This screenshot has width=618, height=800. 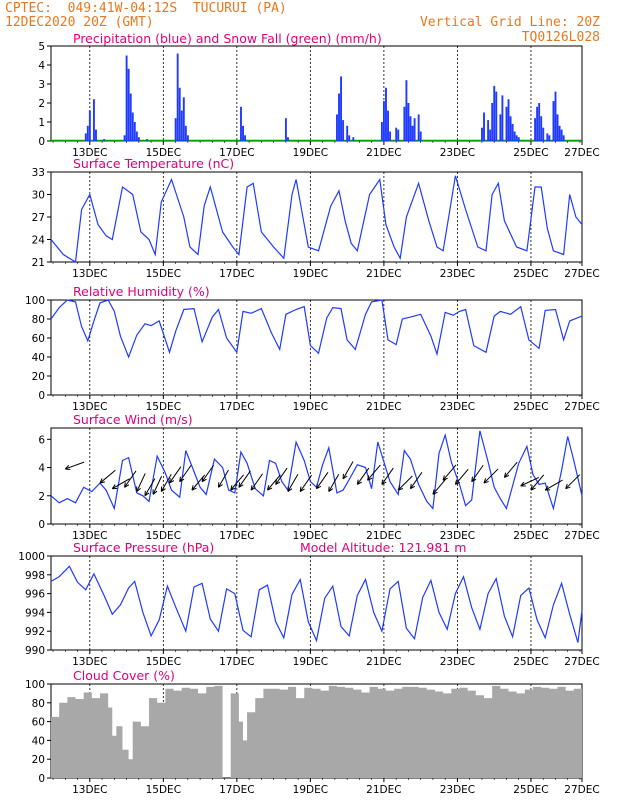 What do you see at coordinates (35, 576) in the screenshot?
I see `y-tick-label: 998` at bounding box center [35, 576].